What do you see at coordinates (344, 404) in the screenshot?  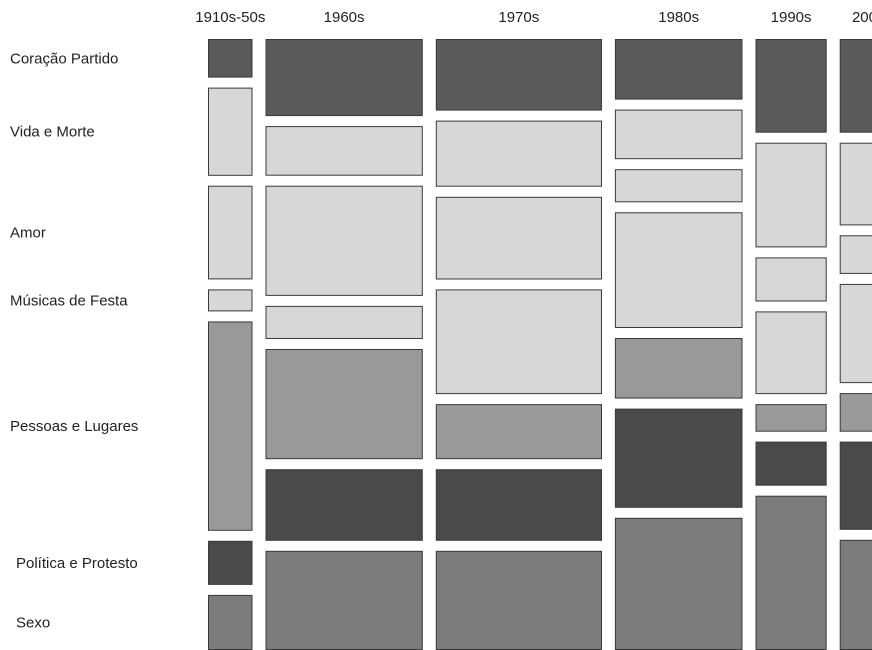 I see `tile-1960s-pessoas-e-lugares` at bounding box center [344, 404].